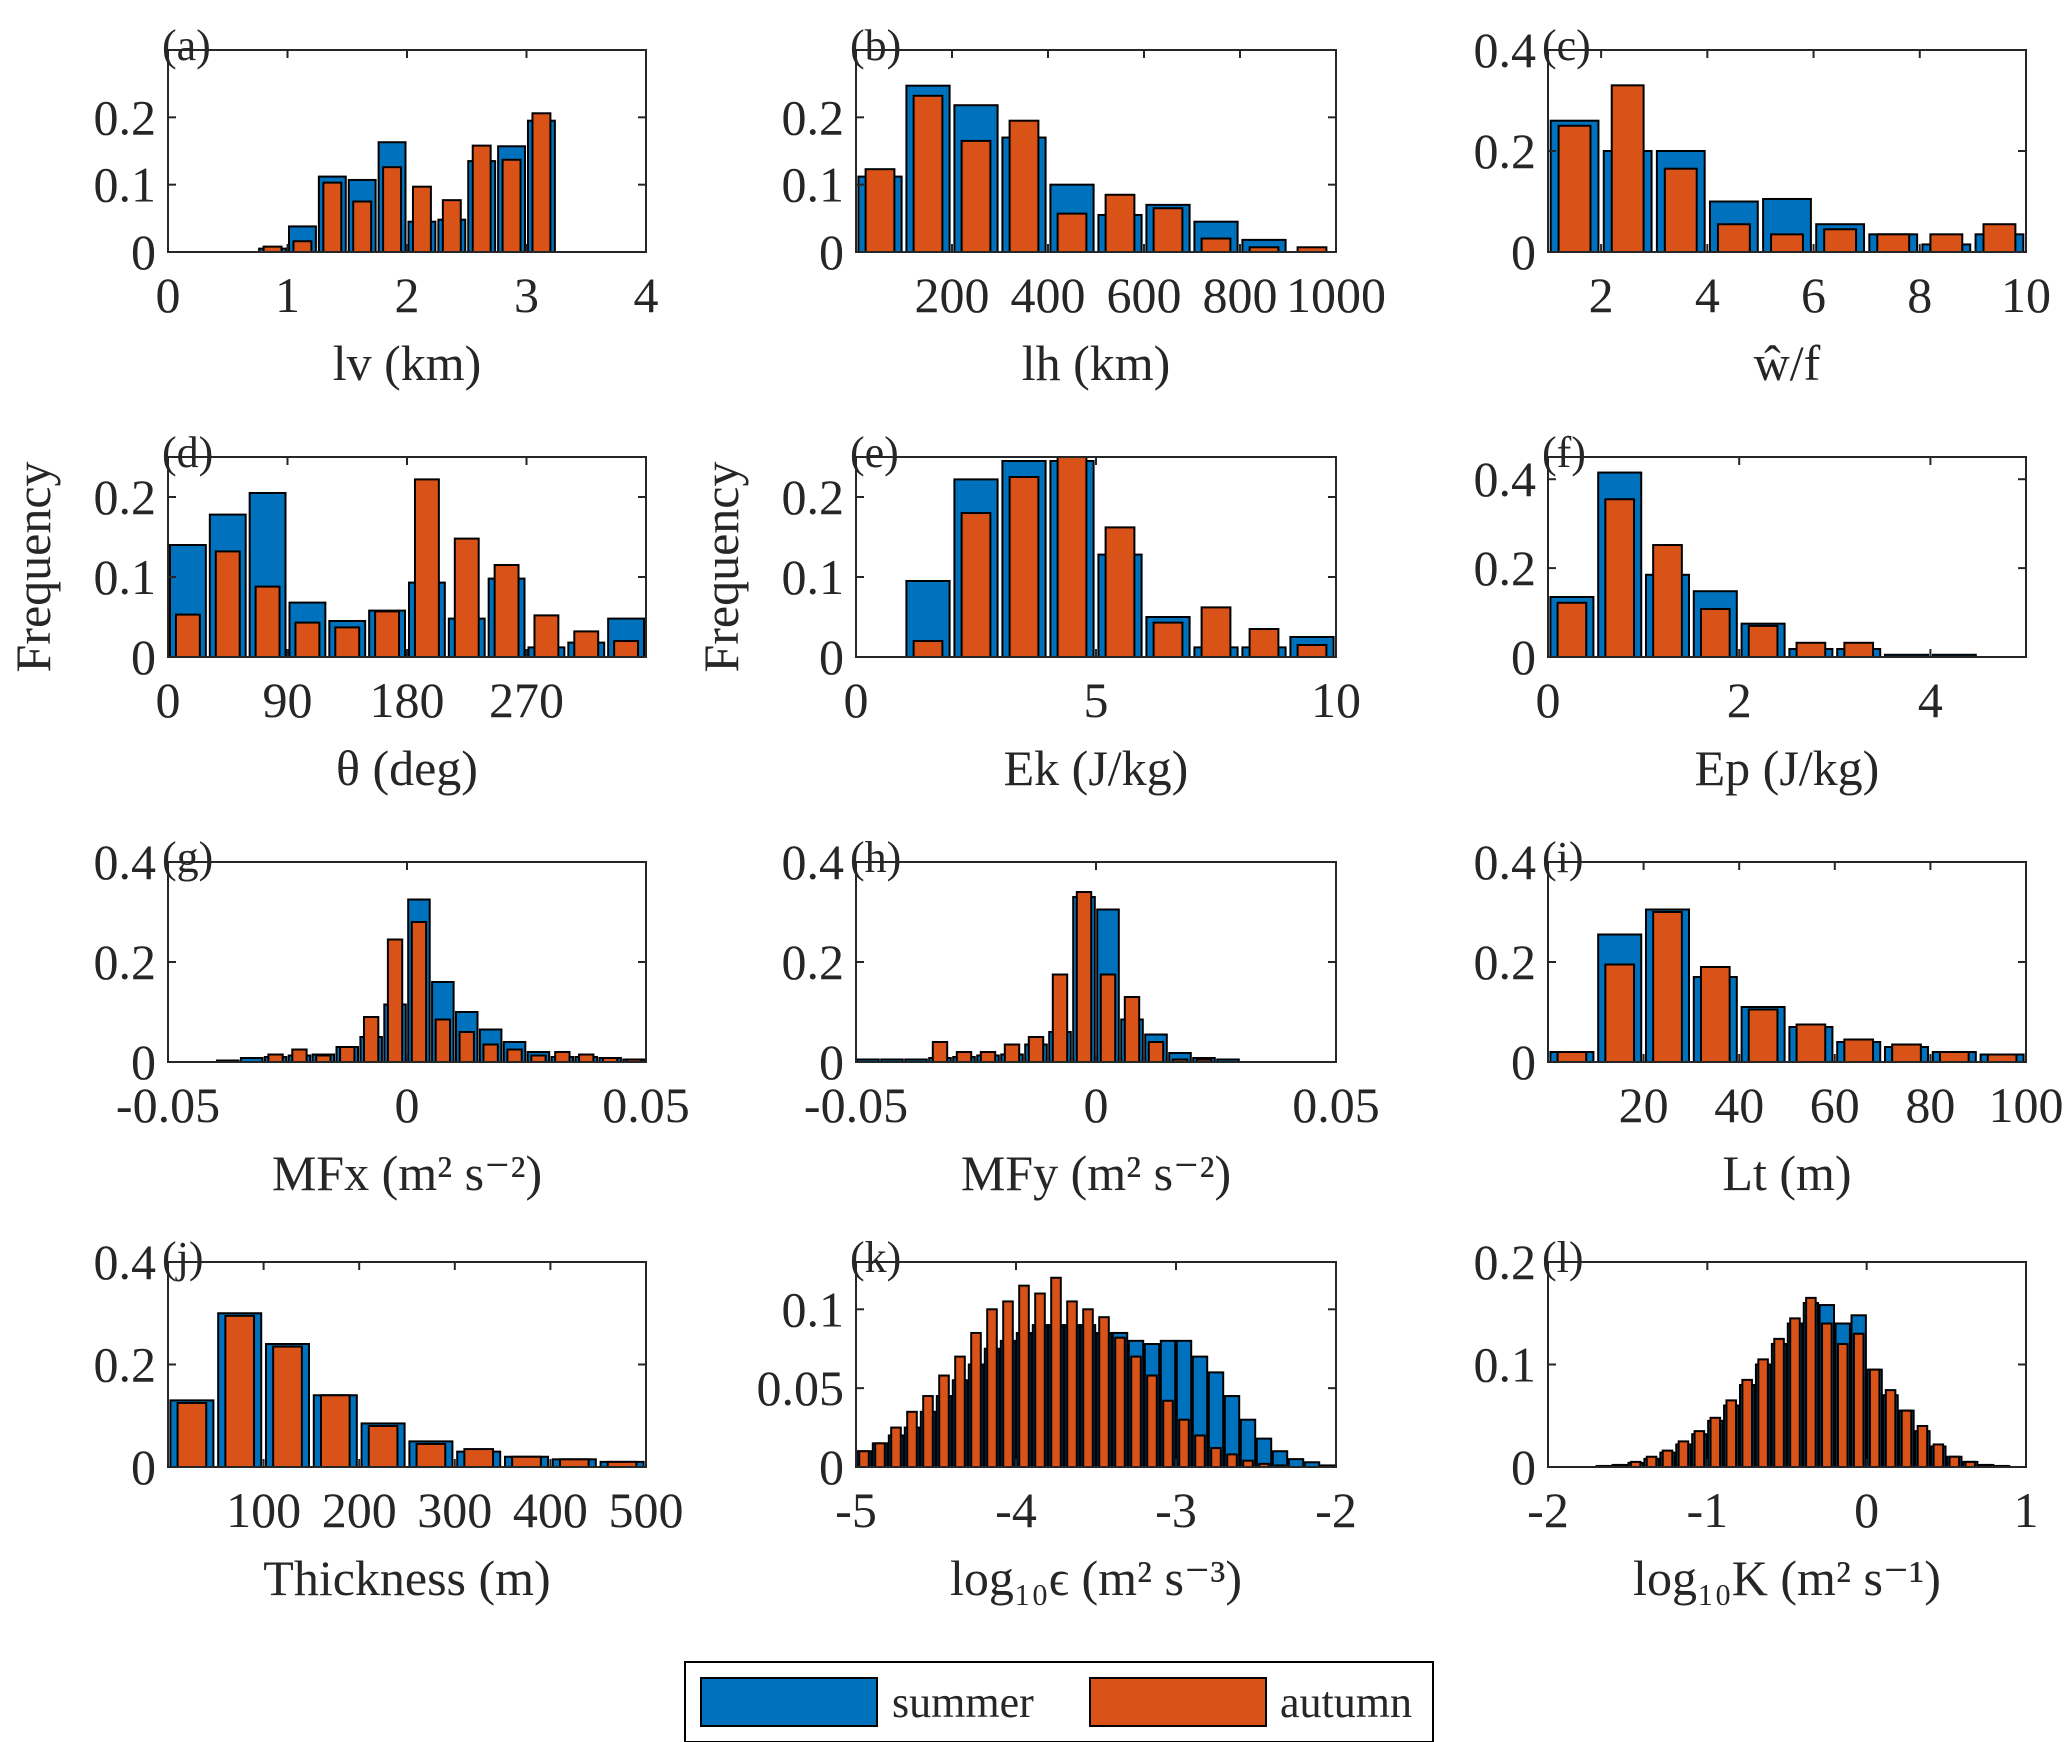 This screenshot has height=1742, width=2067. Describe the element at coordinates (2026, 1105) in the screenshot. I see `x-tick-label: 100` at that location.